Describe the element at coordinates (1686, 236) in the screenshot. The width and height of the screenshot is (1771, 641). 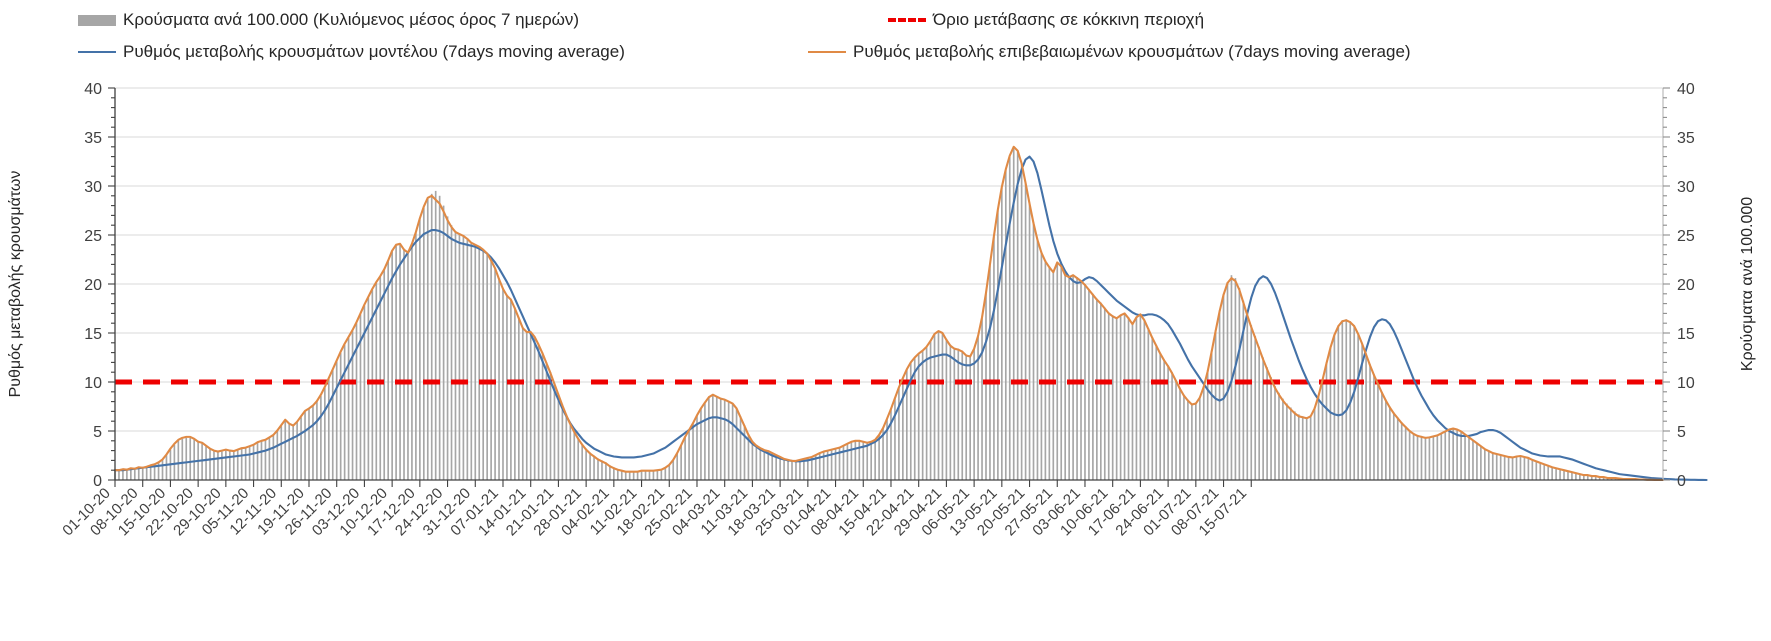
I see `y-axis-tick-label-right: 25` at that location.